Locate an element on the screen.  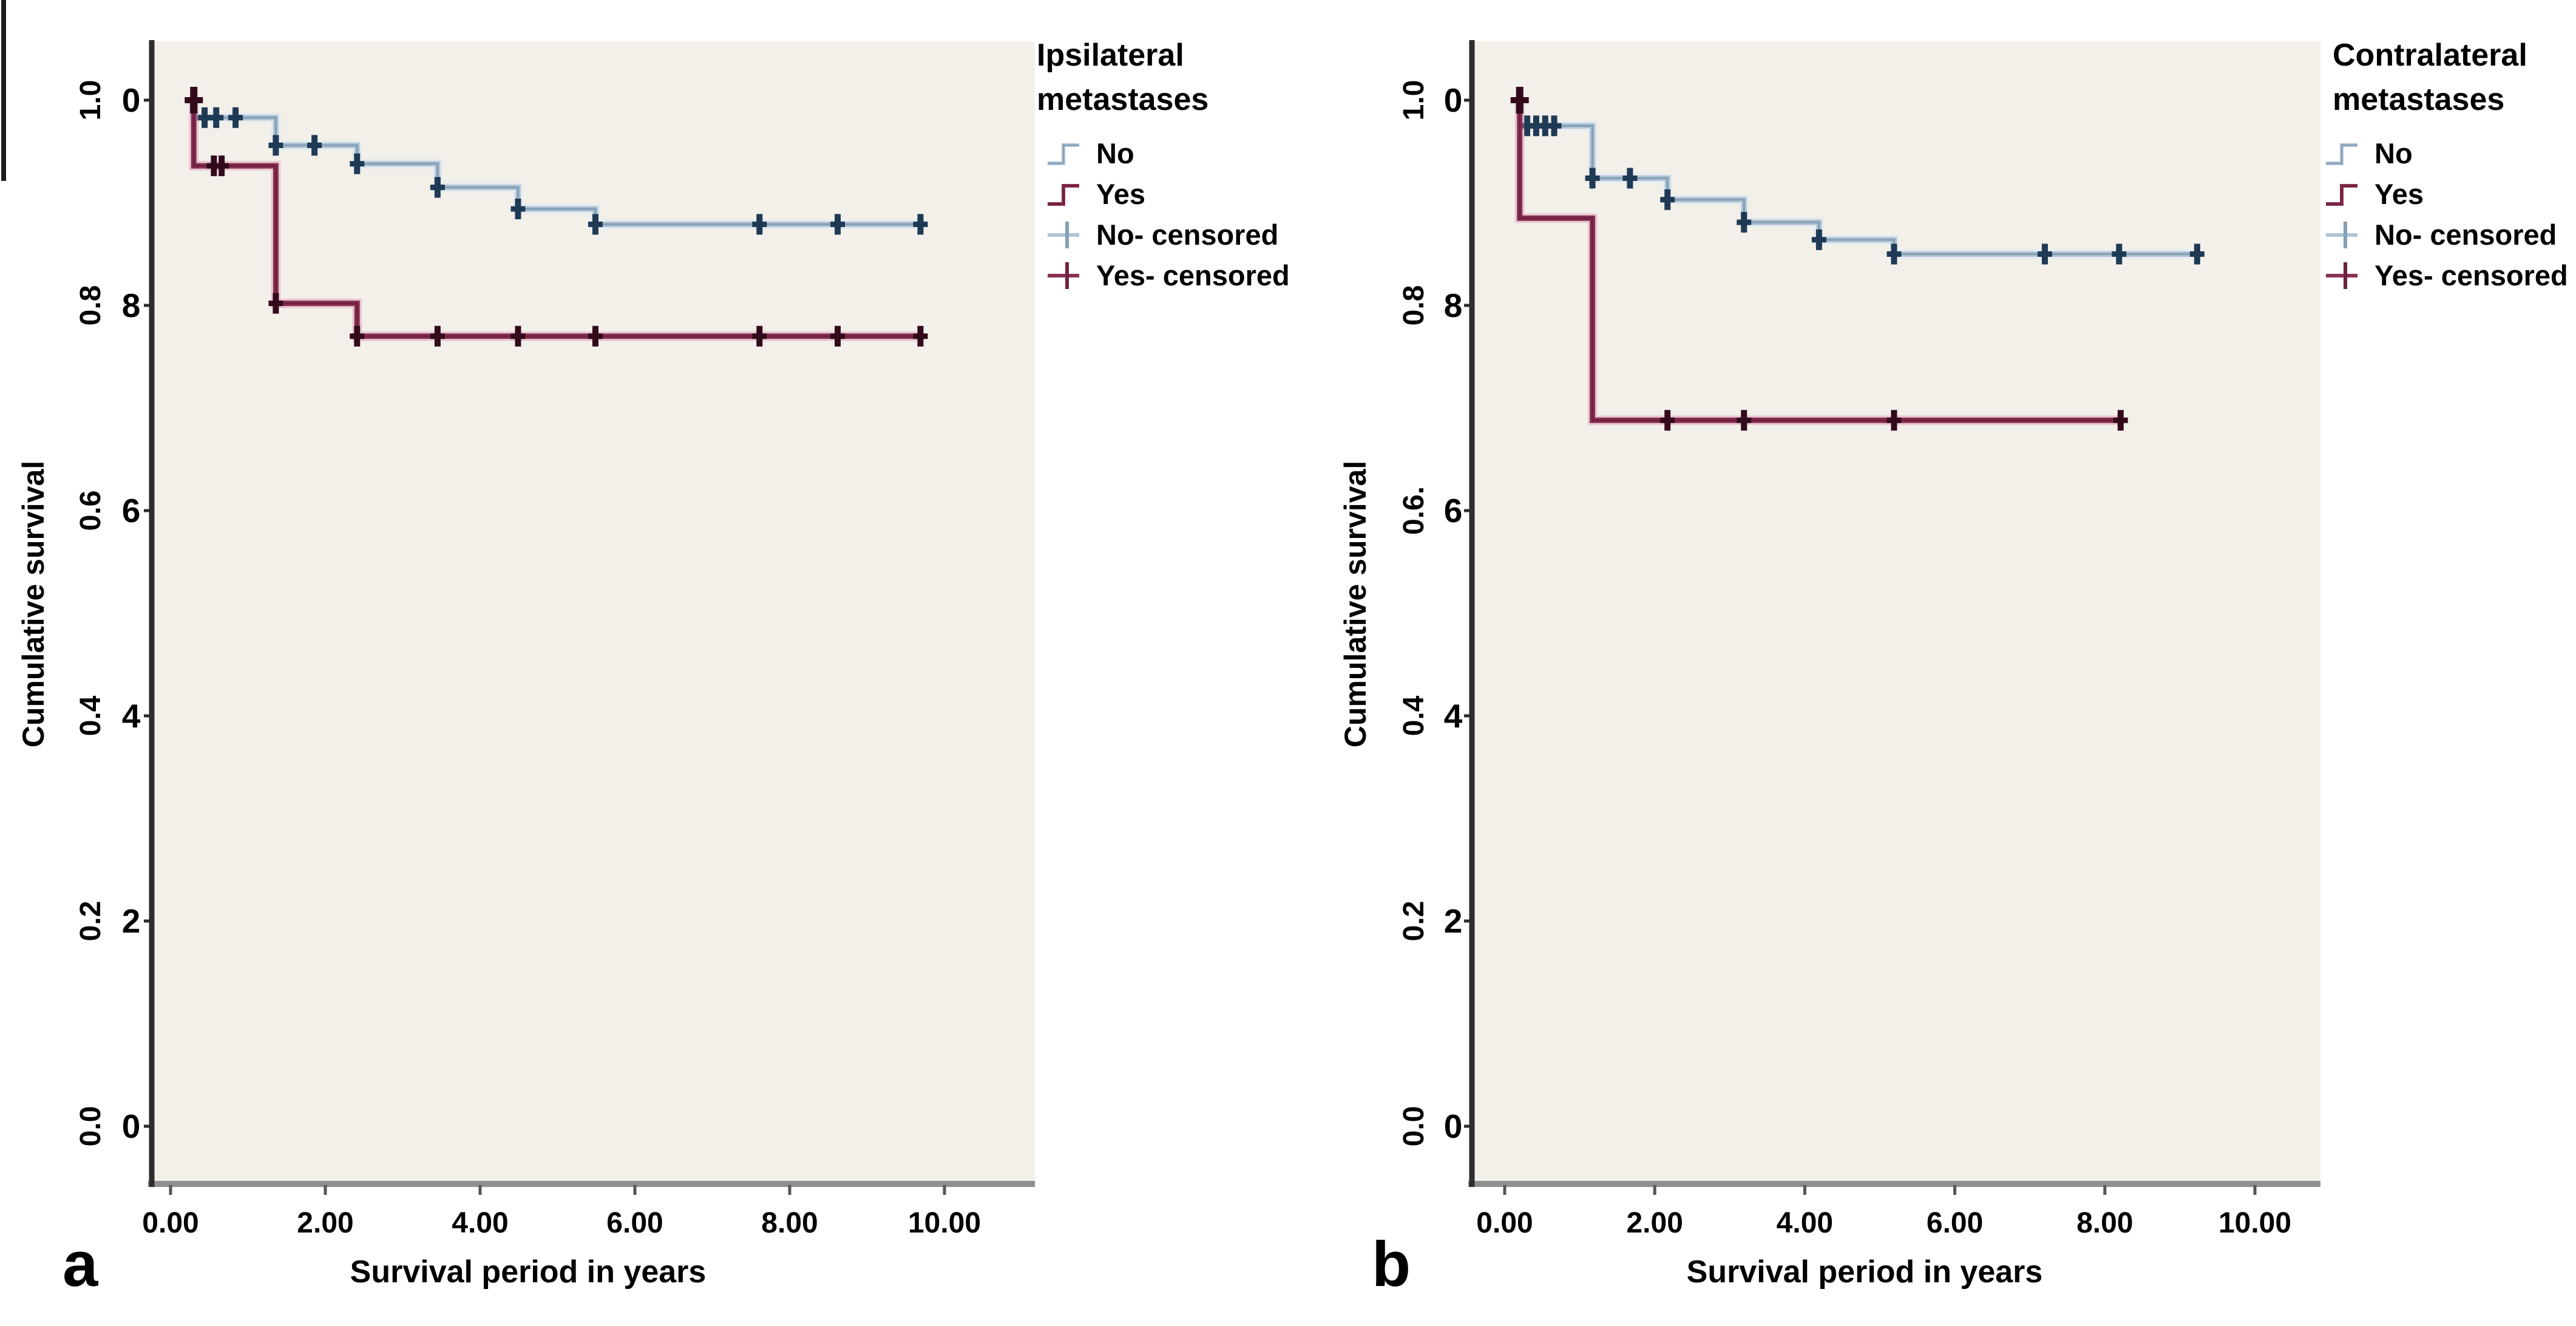
x-tick-label: 8.00 is located at coordinates (790, 1223).